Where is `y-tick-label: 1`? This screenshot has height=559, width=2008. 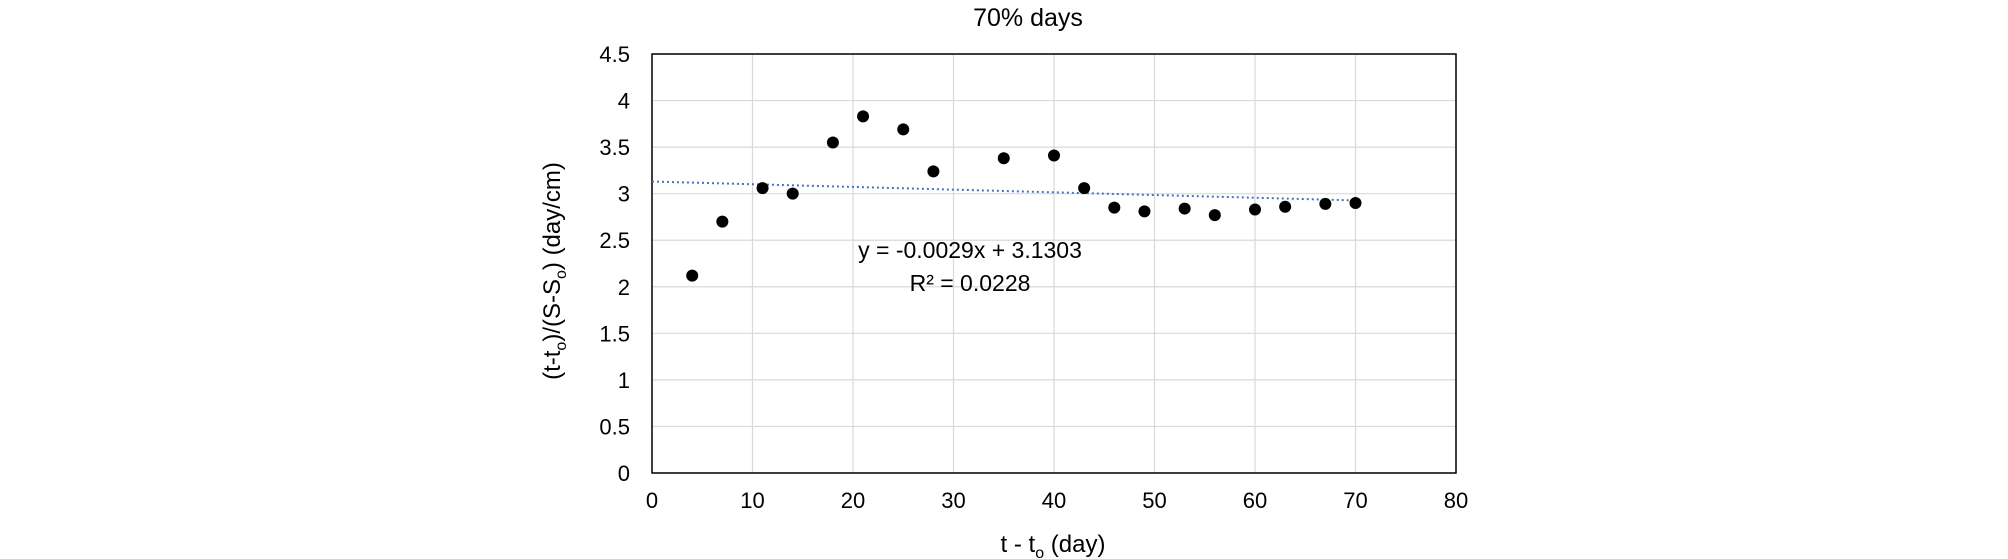 y-tick-label: 1 is located at coordinates (624, 380).